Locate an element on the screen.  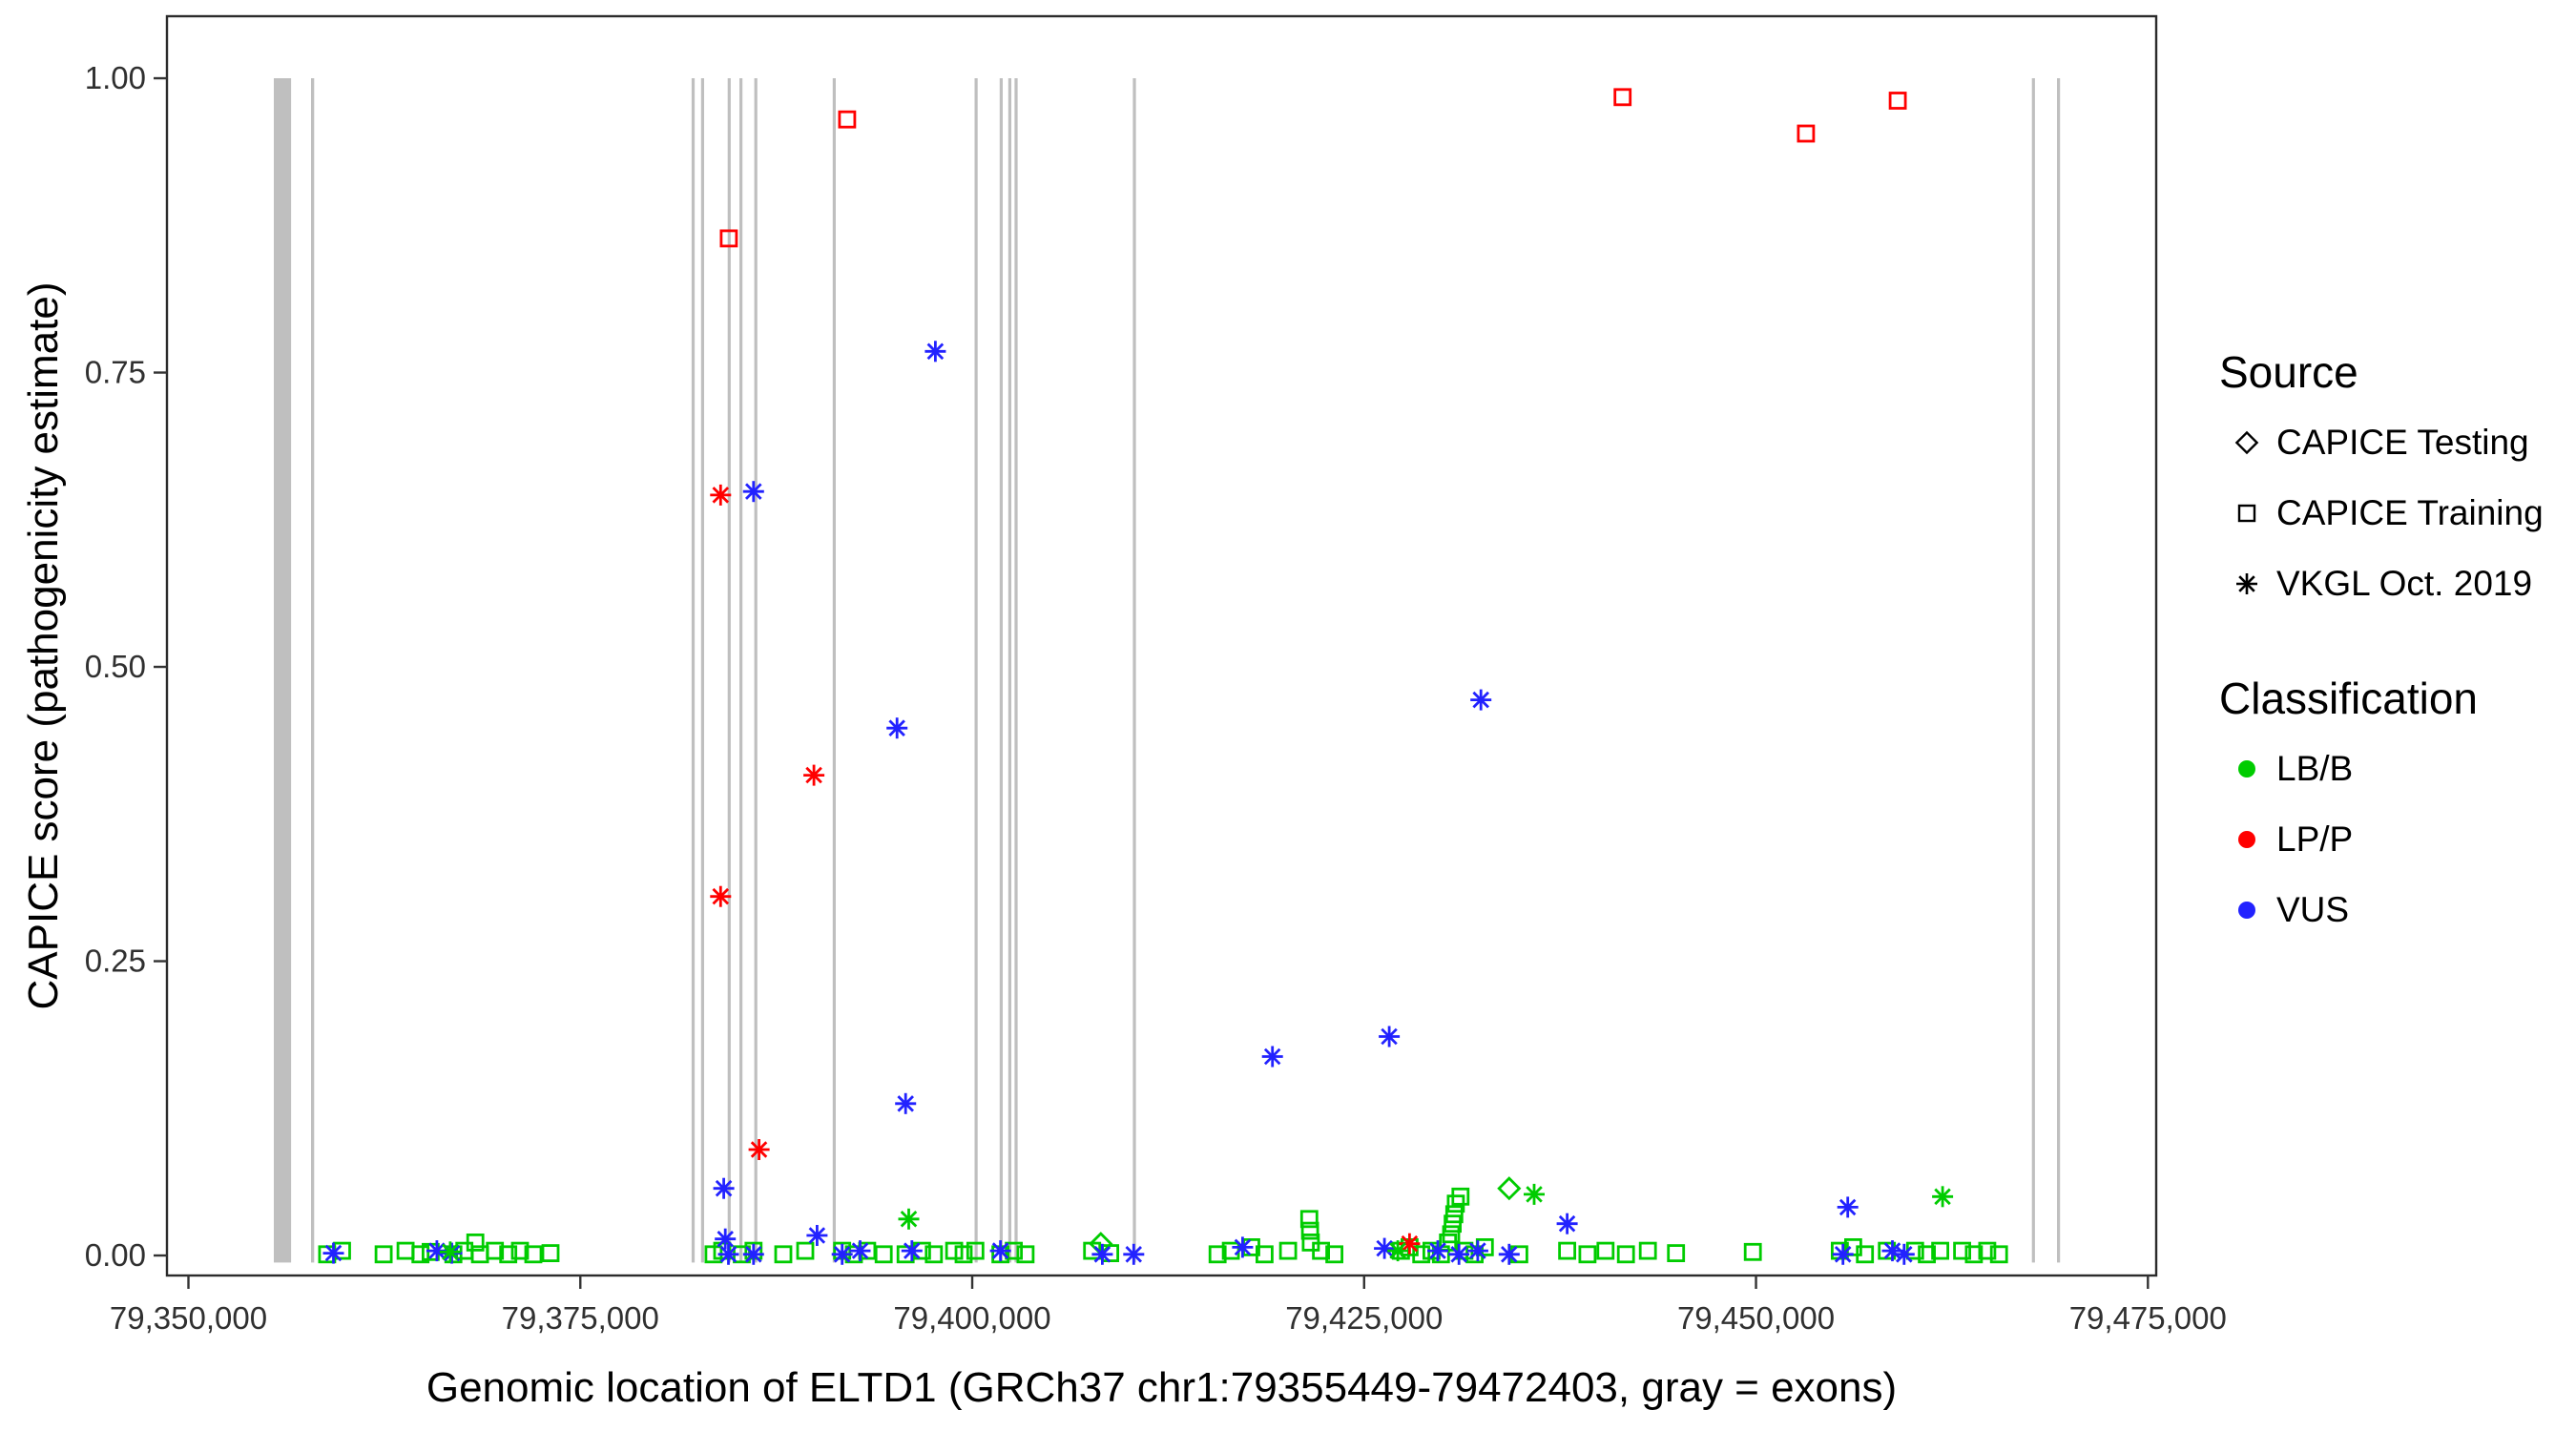
x-tick-label: 79,425,000 is located at coordinates (1364, 1318).